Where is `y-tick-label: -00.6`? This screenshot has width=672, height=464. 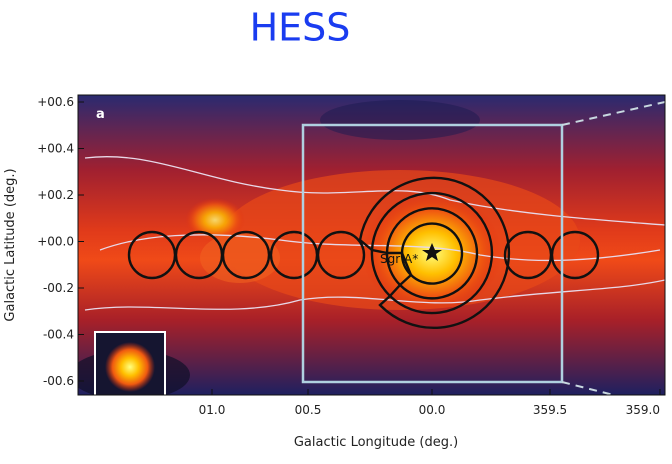 y-tick-label: -00.6 is located at coordinates (58, 381).